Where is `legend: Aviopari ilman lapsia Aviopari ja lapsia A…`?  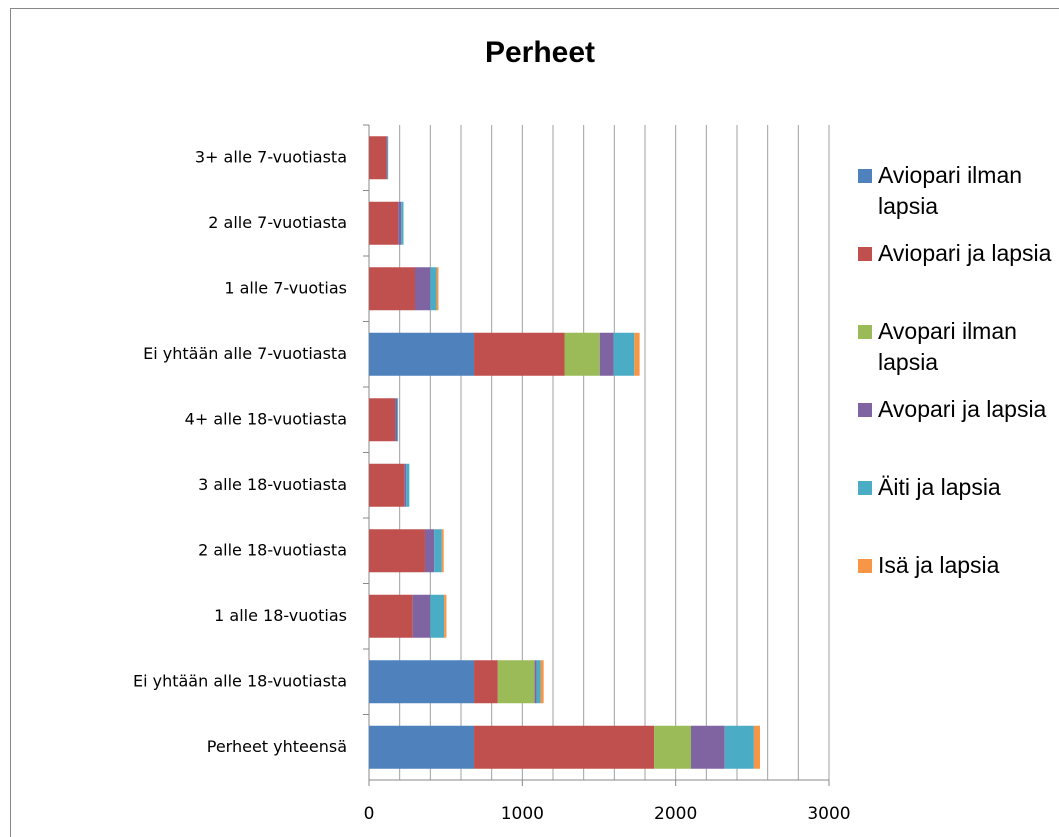
legend: Aviopari ilman lapsia Aviopari ja lapsia A… is located at coordinates (955, 394).